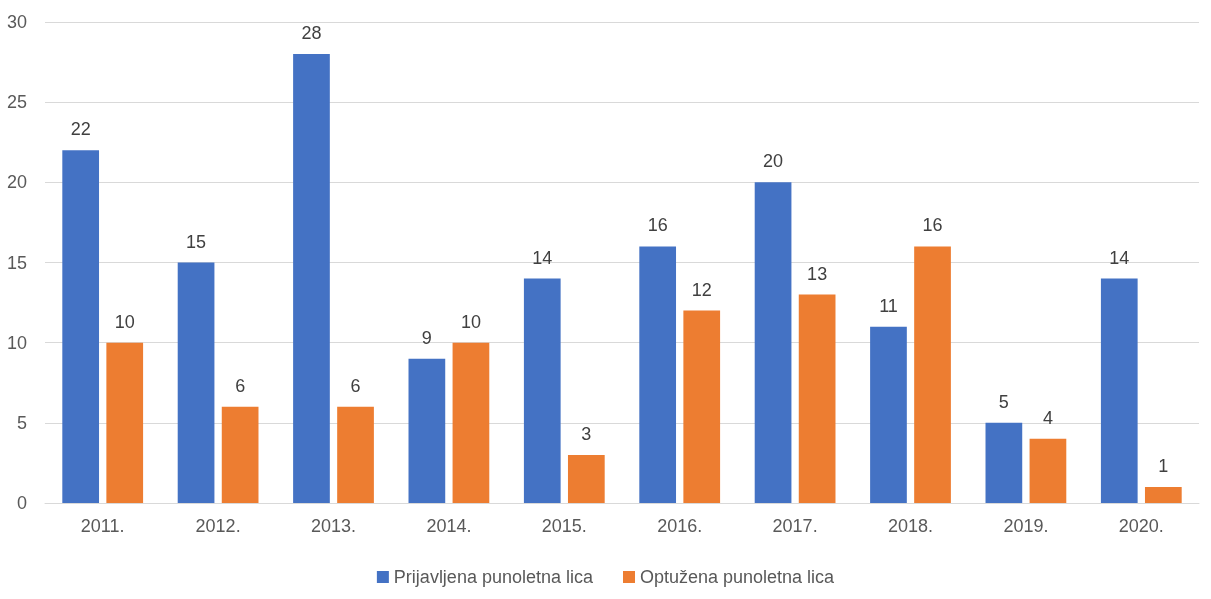  I want to click on y-tick-label: 20, so click(16, 182).